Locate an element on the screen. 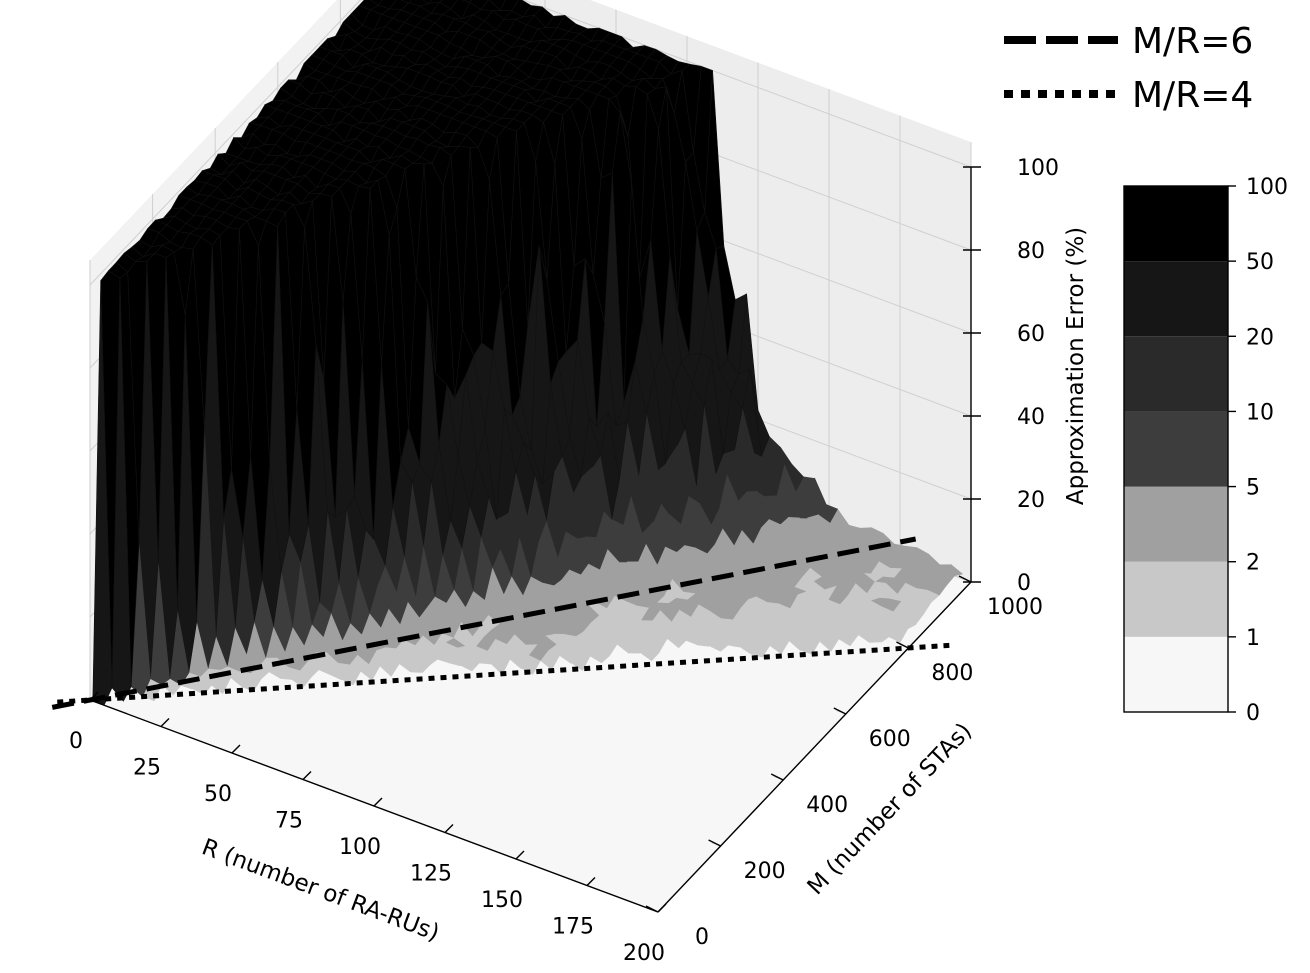  grid-line-z-back is located at coordinates (747, 84).